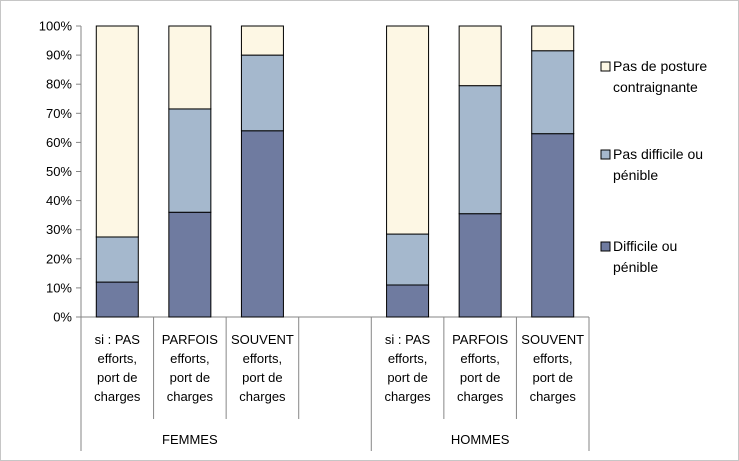  What do you see at coordinates (59, 171) in the screenshot?
I see `y-tick-label: 50%` at bounding box center [59, 171].